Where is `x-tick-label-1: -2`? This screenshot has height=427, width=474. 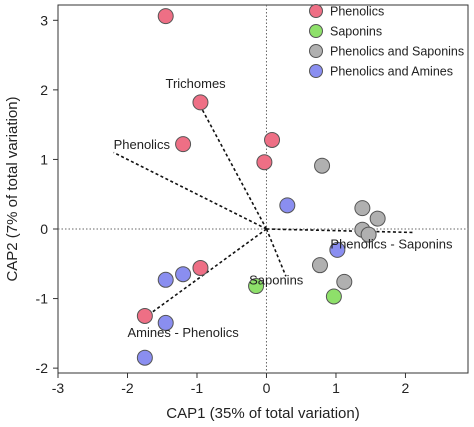
x-tick-label-1: -2 is located at coordinates (127, 388).